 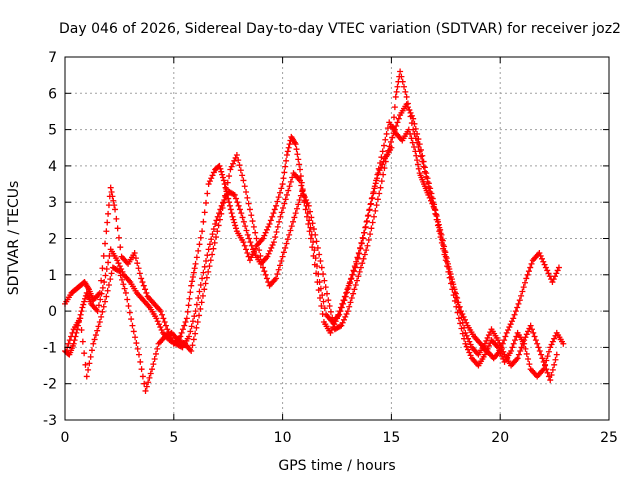 I want to click on y-axis-label: SDTVAR / TECUs, so click(x=14, y=238).